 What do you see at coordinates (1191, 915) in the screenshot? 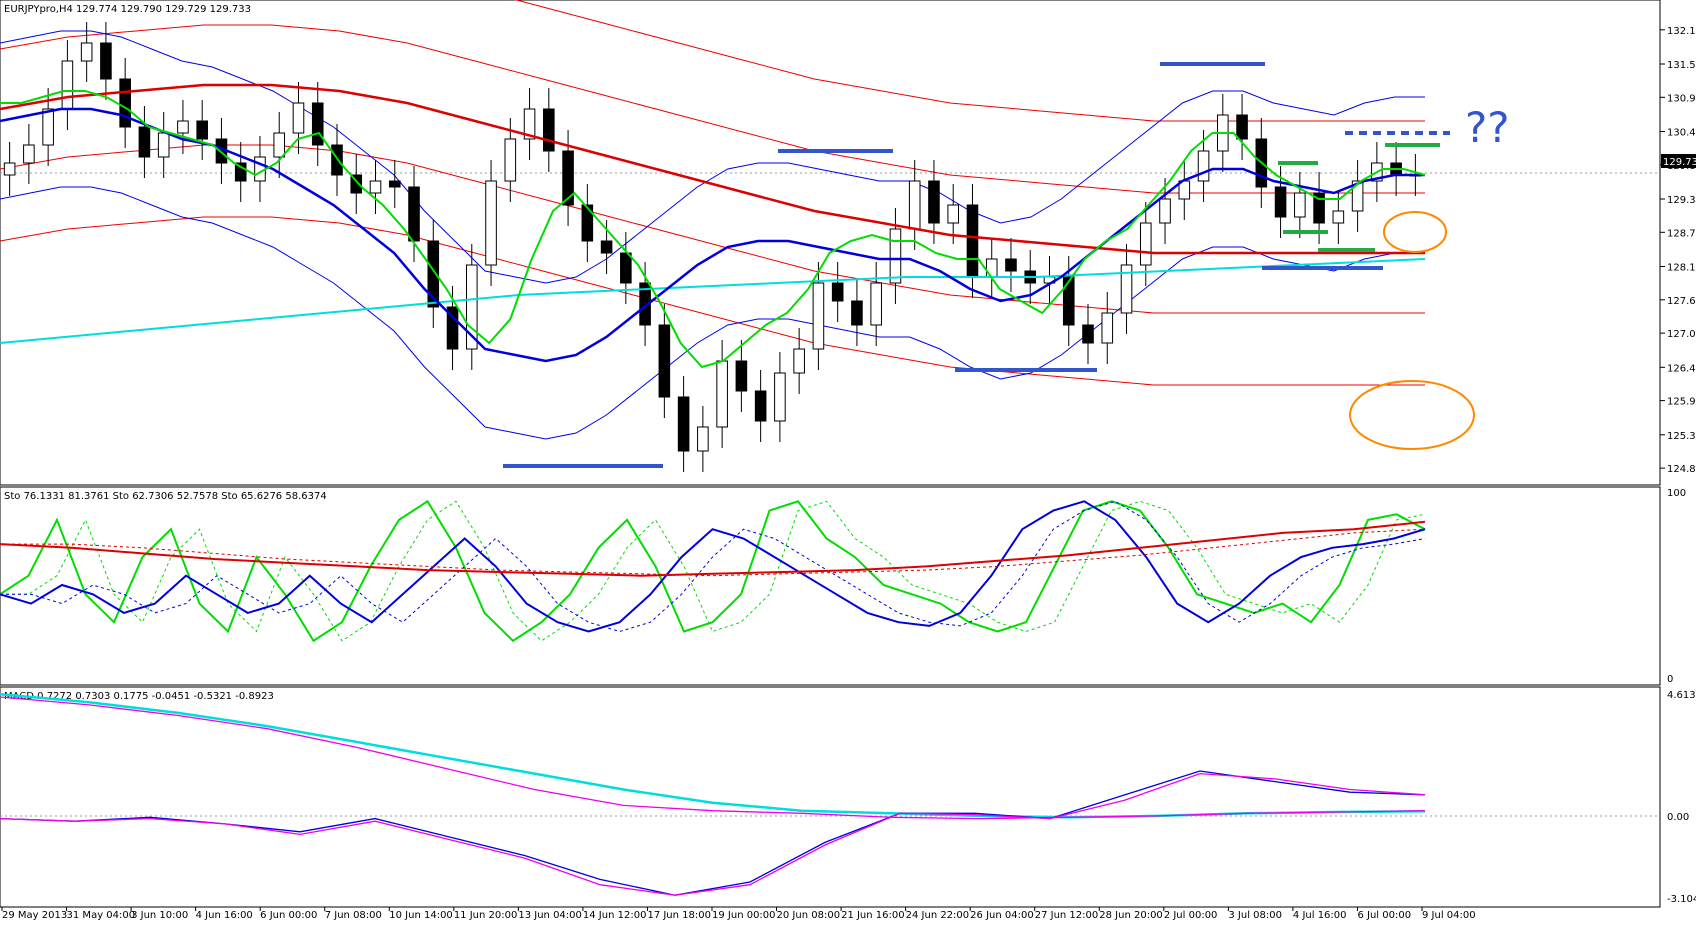
I see `x-tick-label: 2 Jul 00:00` at bounding box center [1191, 915].